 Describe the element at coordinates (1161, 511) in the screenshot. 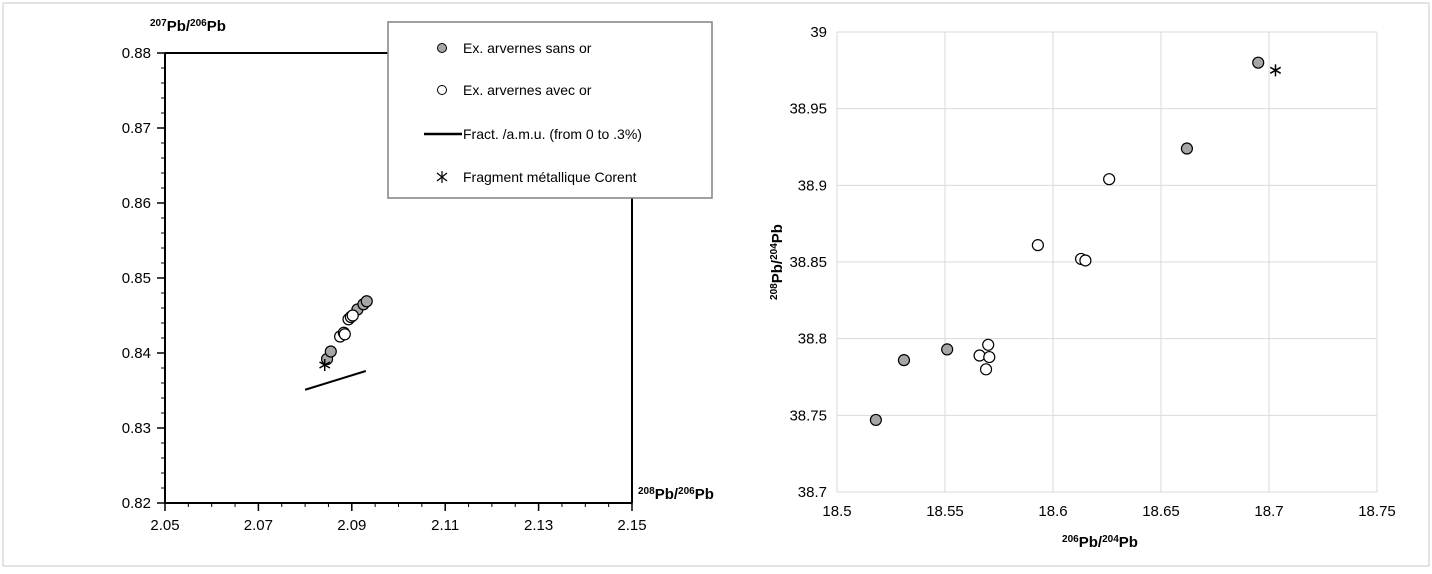

I see `right-x-tick-label: 18.65` at that location.